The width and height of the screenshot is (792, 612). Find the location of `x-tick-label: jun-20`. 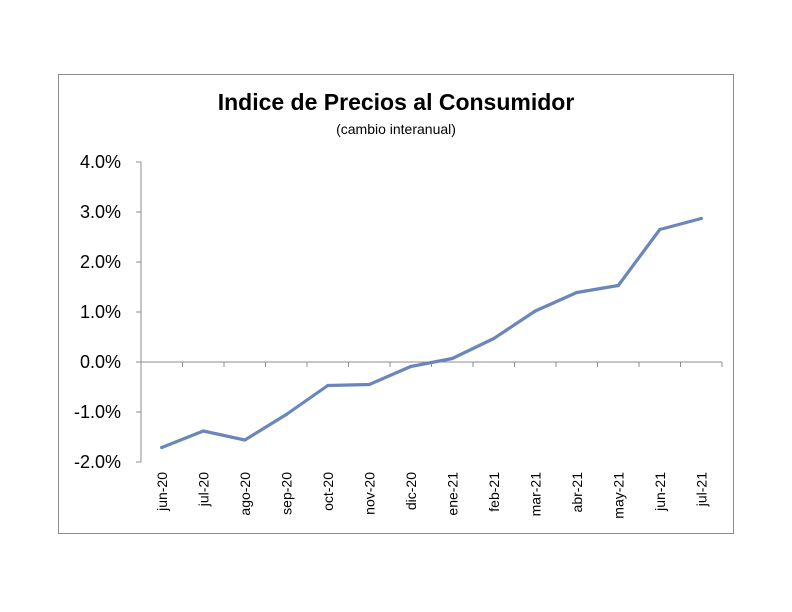

x-tick-label: jun-20 is located at coordinates (162, 492).